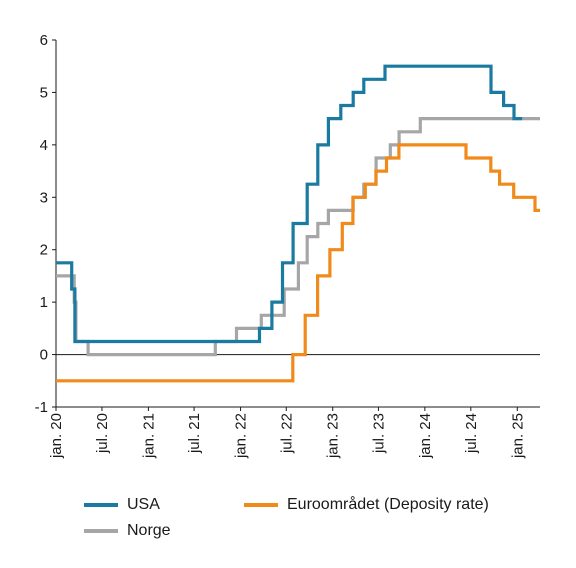 This screenshot has width=576, height=568. I want to click on x-tick-label: jul. 22, so click(286, 433).